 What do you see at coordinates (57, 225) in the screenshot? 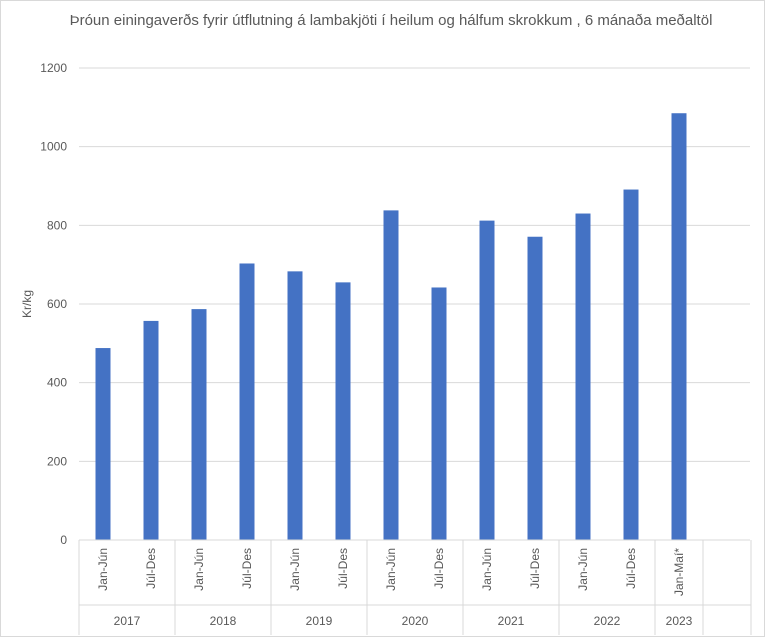
I see `y-tick-label: 800` at bounding box center [57, 225].